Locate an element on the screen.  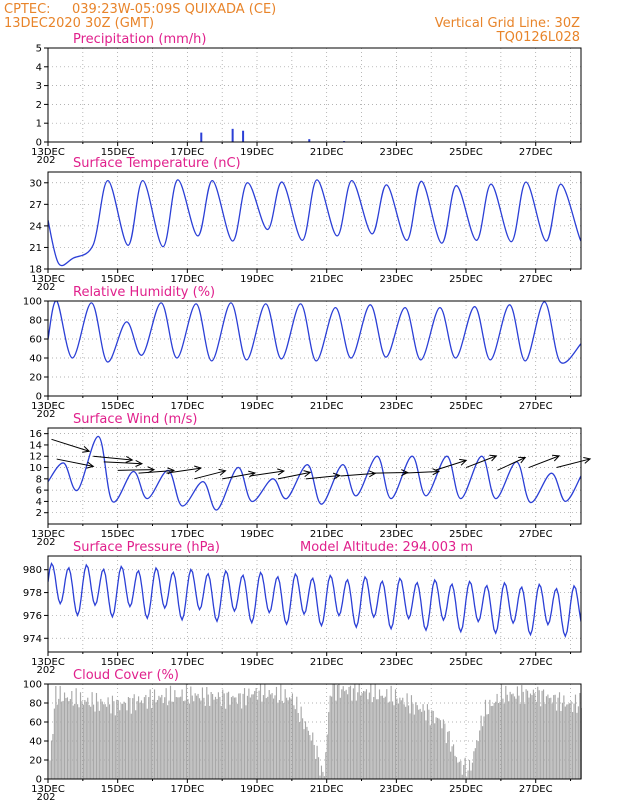
pres-series-line is located at coordinates (314, 599).